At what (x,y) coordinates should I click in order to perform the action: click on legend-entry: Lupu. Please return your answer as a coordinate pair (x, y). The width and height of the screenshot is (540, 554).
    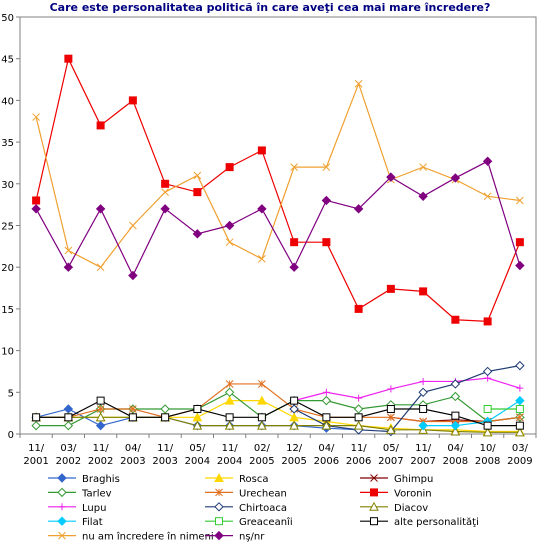
    Looking at the image, I should click on (77, 508).